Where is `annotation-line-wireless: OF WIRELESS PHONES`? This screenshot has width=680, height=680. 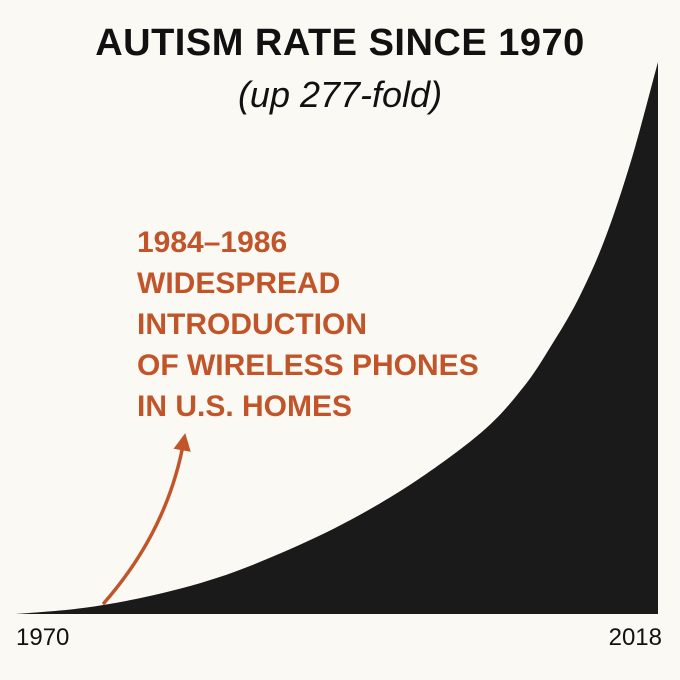 annotation-line-wireless: OF WIRELESS PHONES is located at coordinates (308, 365).